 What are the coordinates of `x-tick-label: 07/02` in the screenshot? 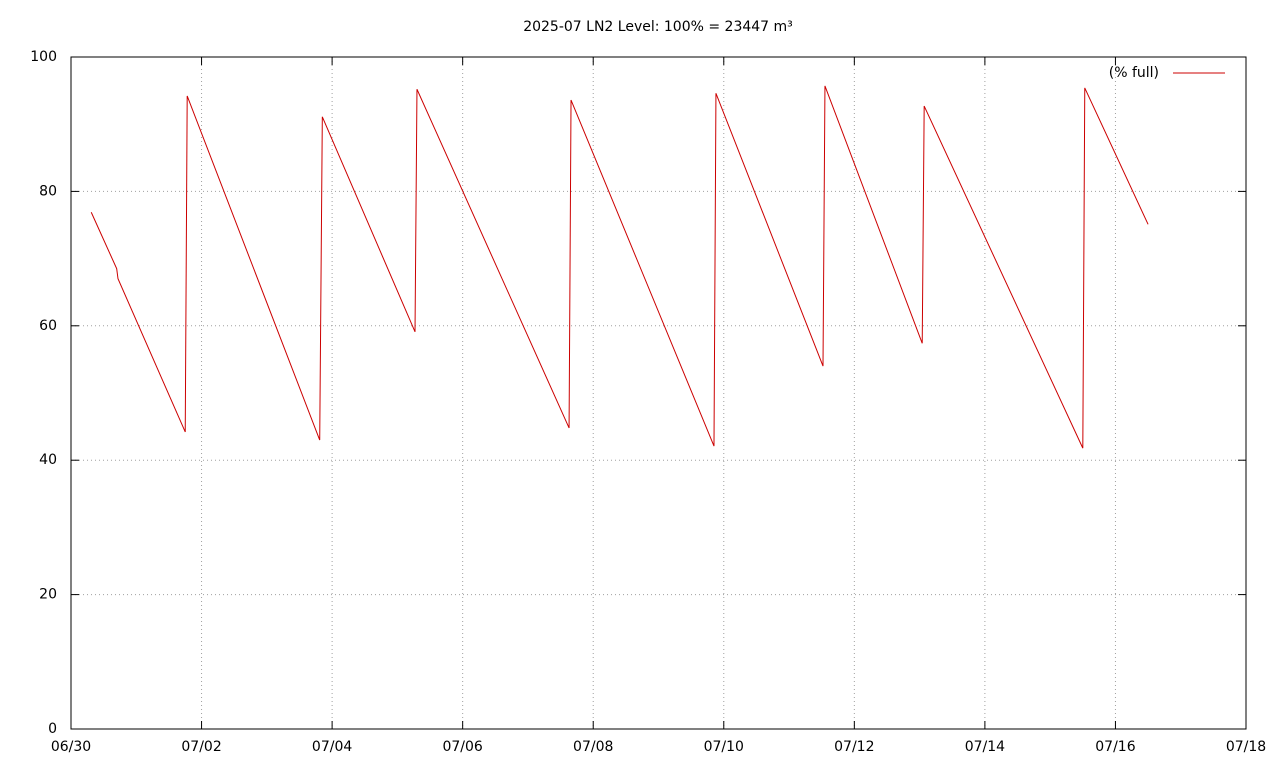 It's located at (201, 747).